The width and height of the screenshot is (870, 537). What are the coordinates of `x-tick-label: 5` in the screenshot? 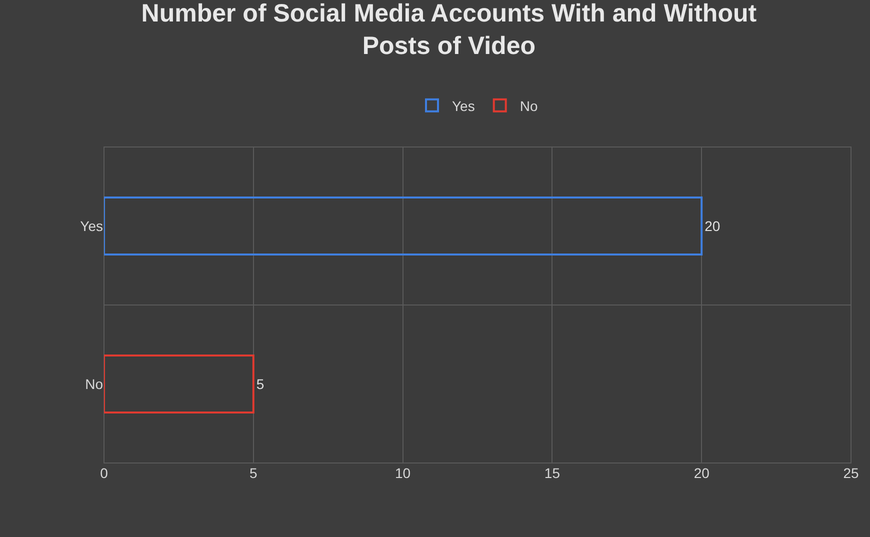 It's located at (254, 473).